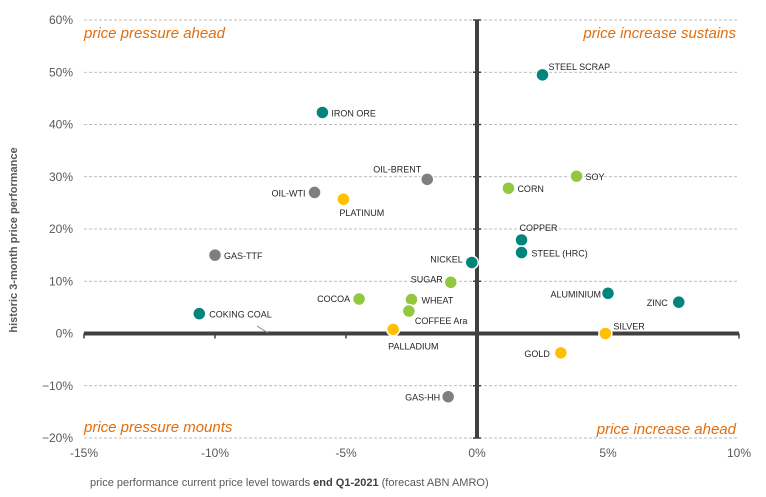 This screenshot has width=766, height=497. What do you see at coordinates (61, 125) in the screenshot?
I see `y-tick-label: 40%` at bounding box center [61, 125].